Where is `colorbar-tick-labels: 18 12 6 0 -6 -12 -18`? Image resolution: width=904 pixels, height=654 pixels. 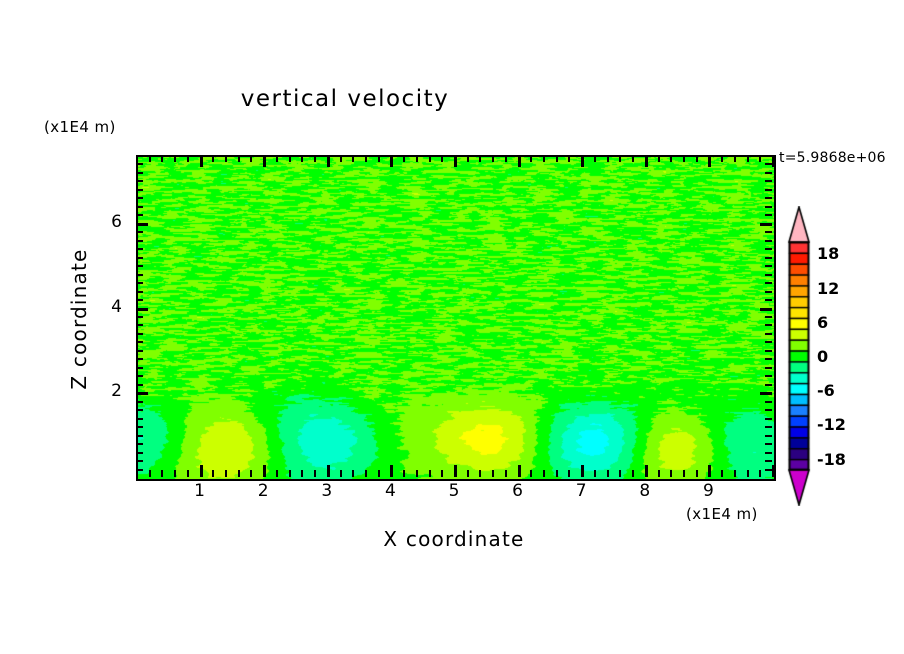 colorbar-tick-labels: 18 12 6 0 -6 -12 -18 is located at coordinates (847, 356).